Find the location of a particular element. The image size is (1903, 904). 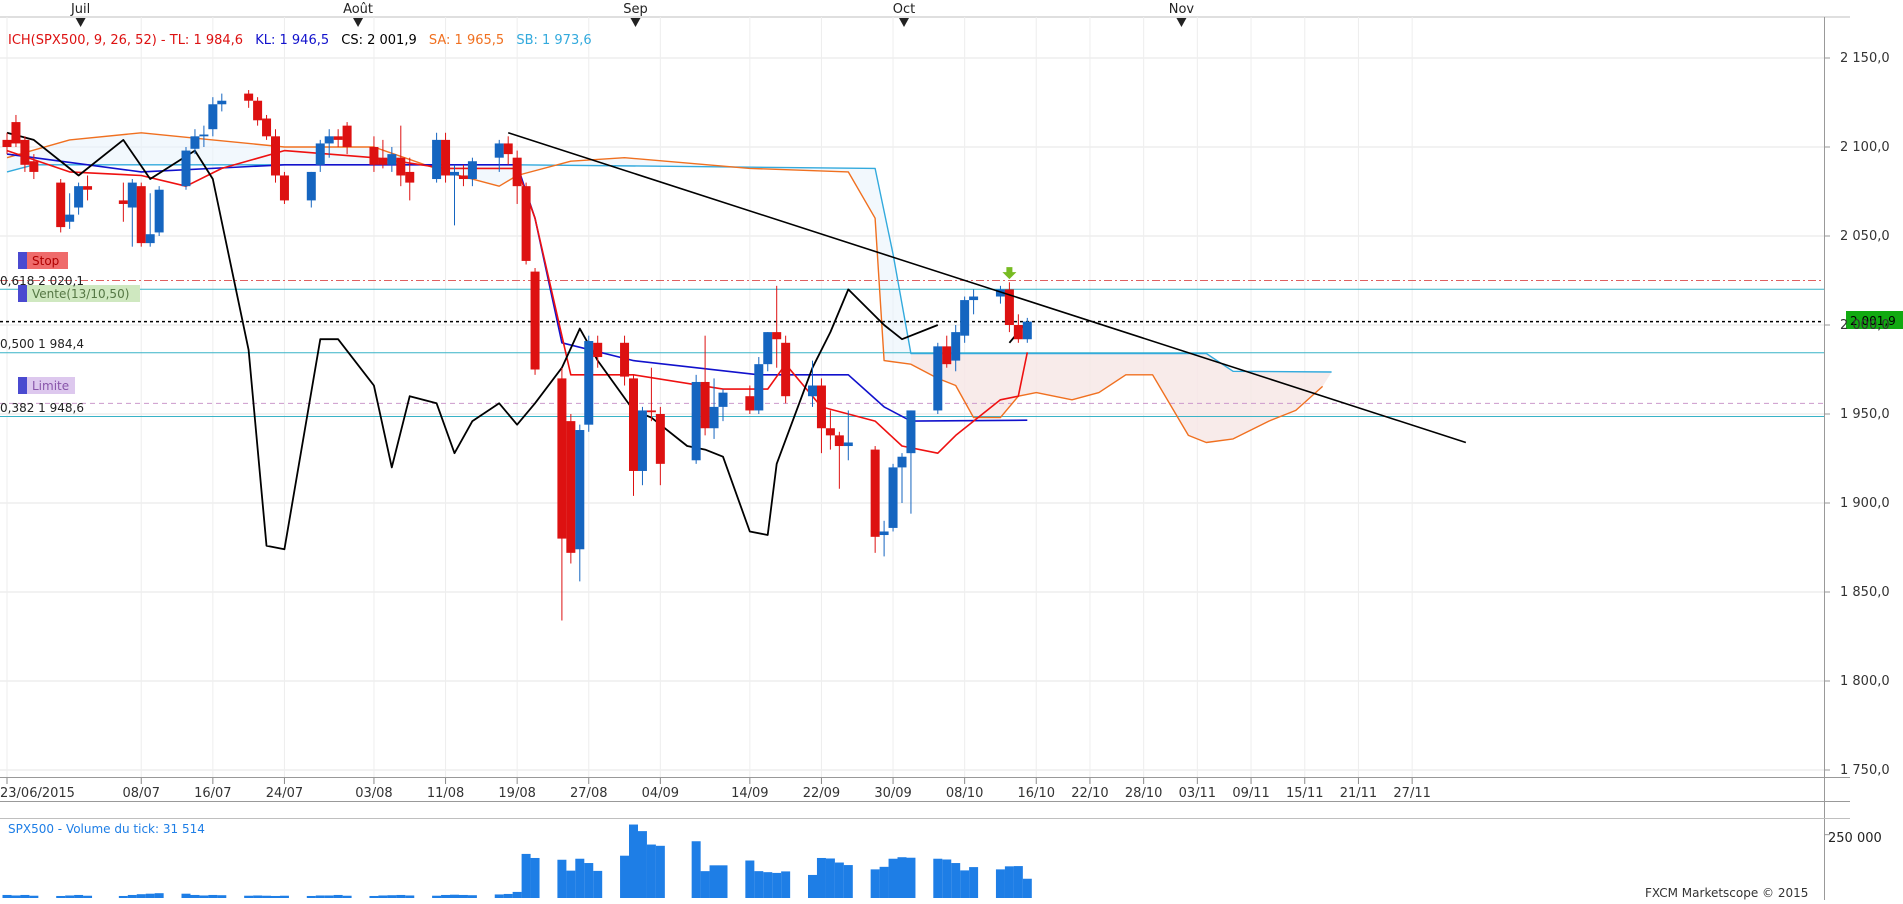

kumo-fill-bearish is located at coordinates (1121, 398).